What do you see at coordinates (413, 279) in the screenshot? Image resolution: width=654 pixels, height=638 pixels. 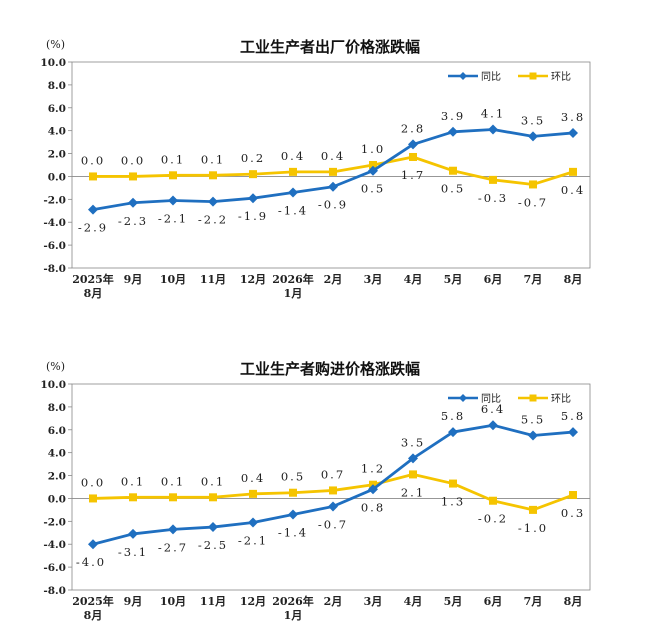 I see `x-tick-label: 4月` at bounding box center [413, 279].